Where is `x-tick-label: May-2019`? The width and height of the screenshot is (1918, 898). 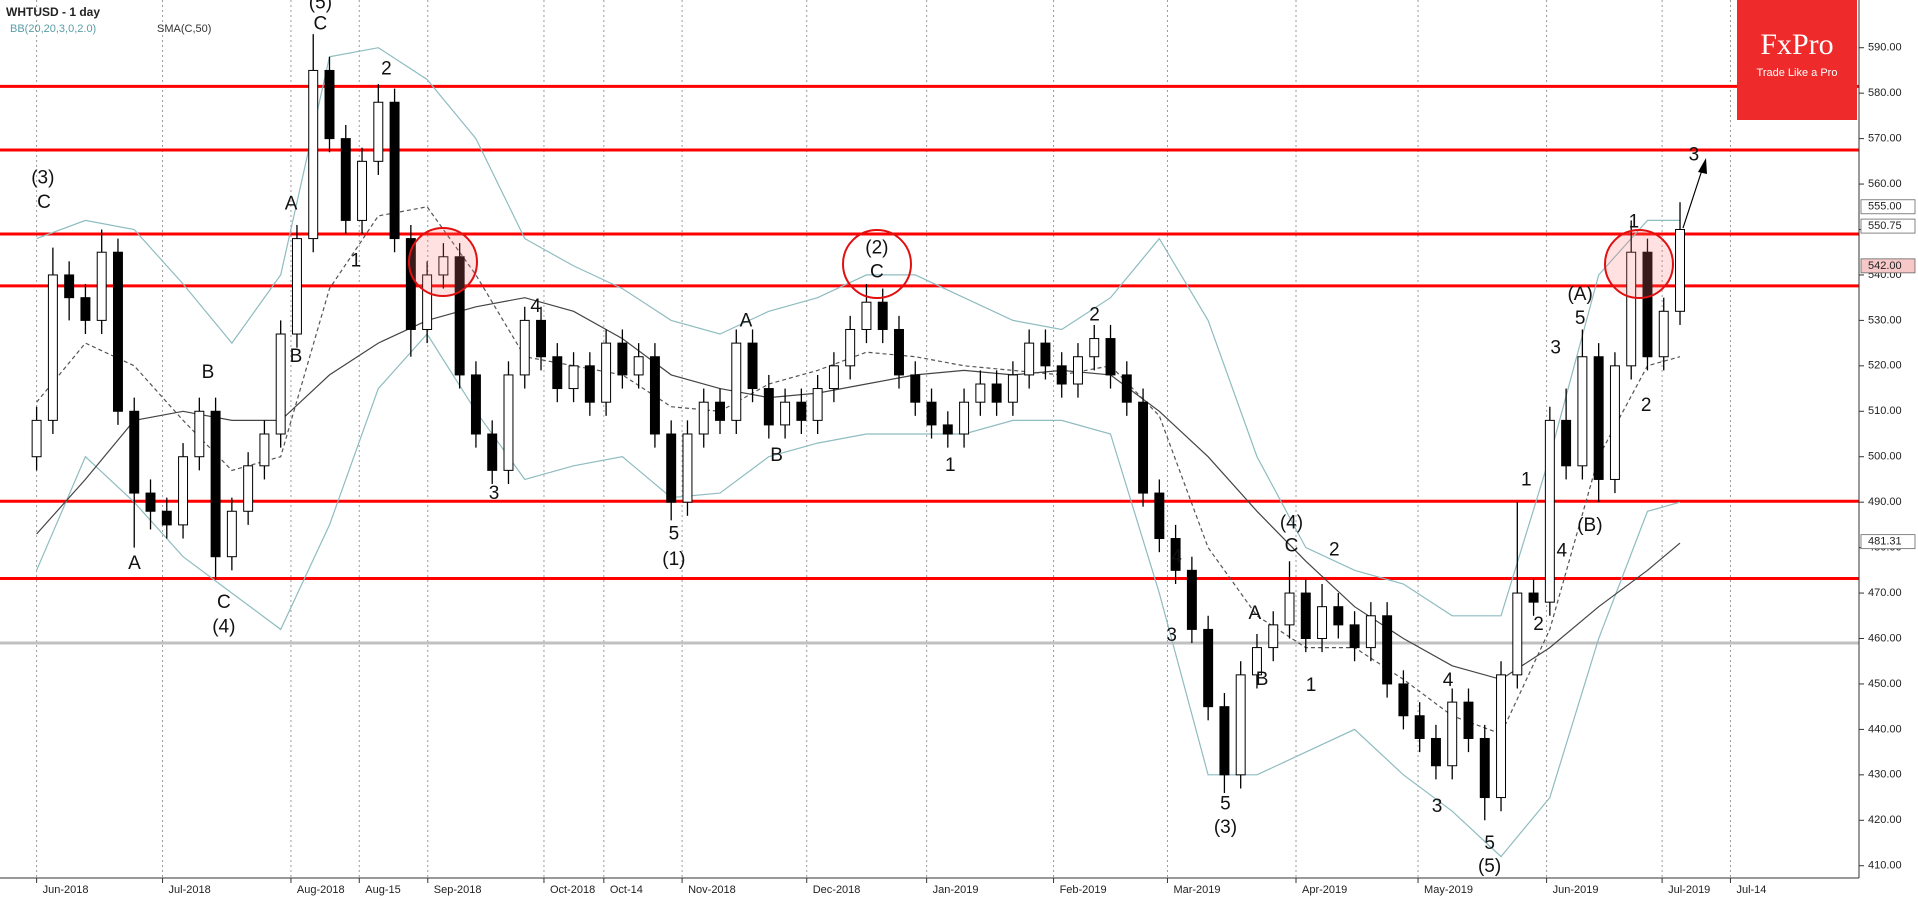
x-tick-label: May-2019 is located at coordinates (1448, 890).